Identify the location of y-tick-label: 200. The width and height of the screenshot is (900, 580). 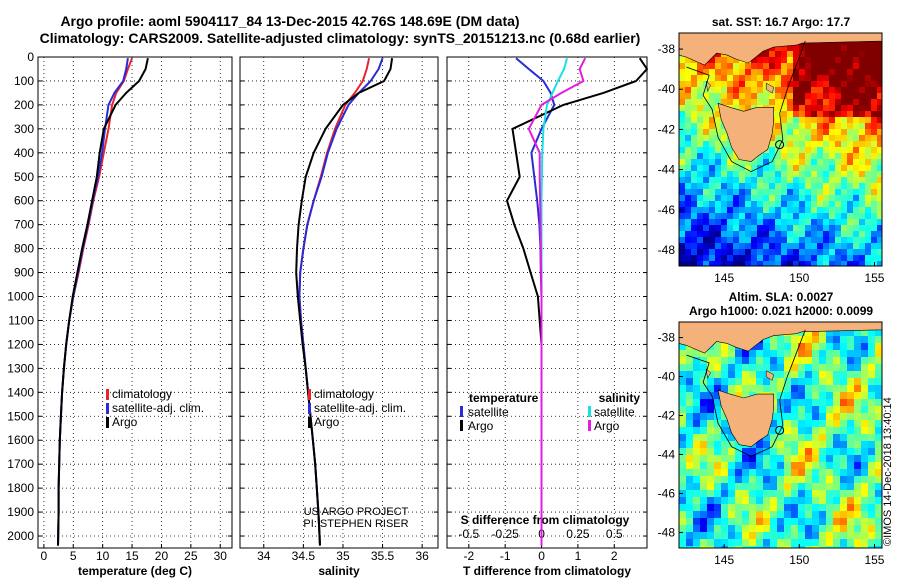
(24, 105).